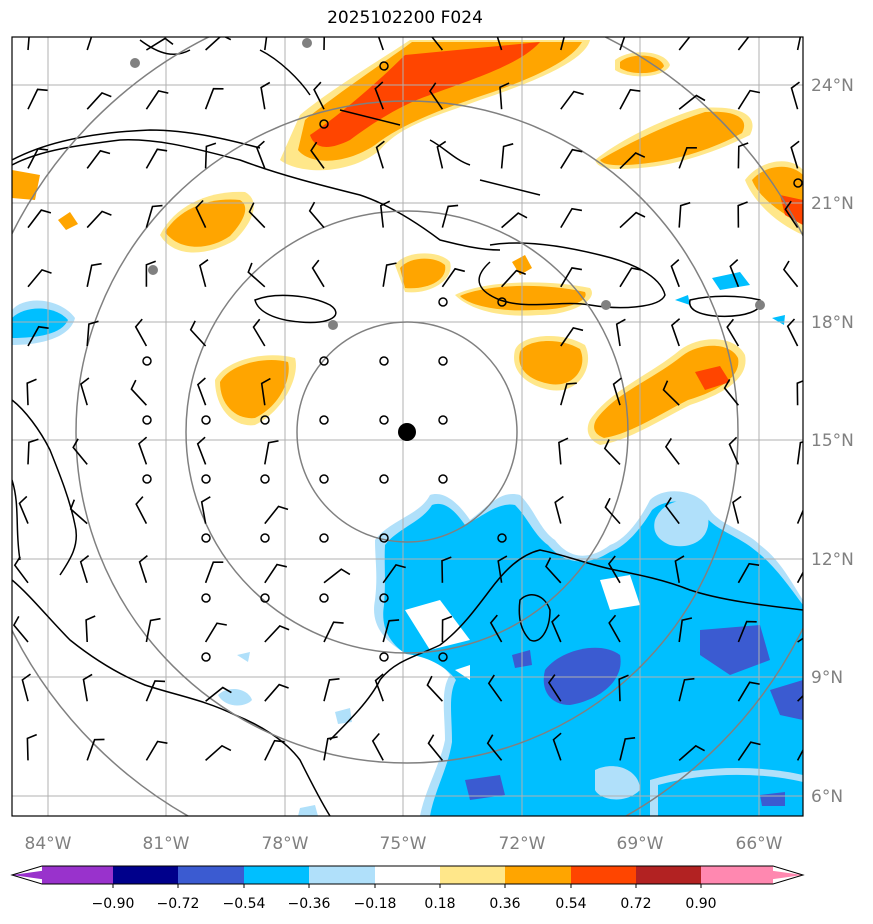 Image resolution: width=873 pixels, height=924 pixels. I want to click on map-title: 2025102200 F024, so click(405, 18).